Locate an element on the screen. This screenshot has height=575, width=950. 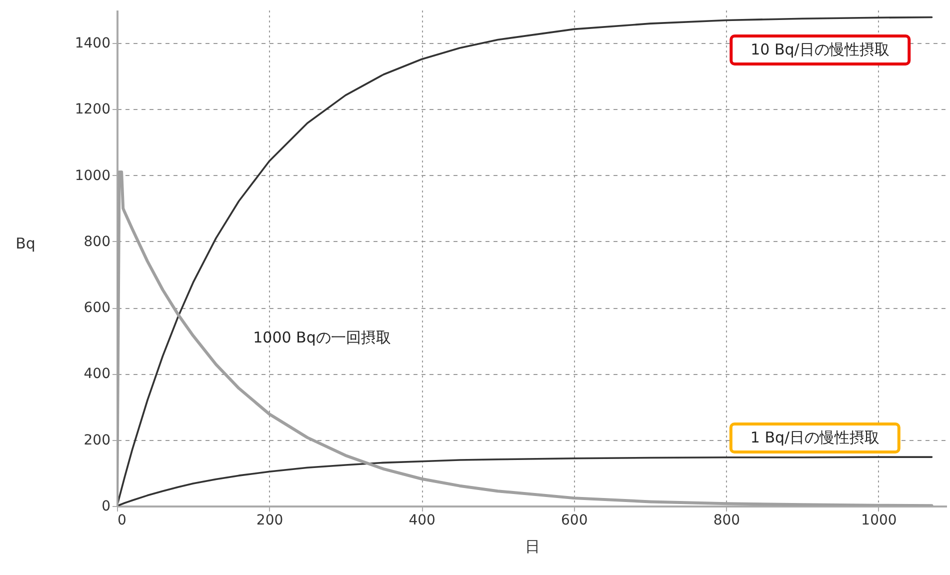
x-tick-label: 800 is located at coordinates (726, 520).